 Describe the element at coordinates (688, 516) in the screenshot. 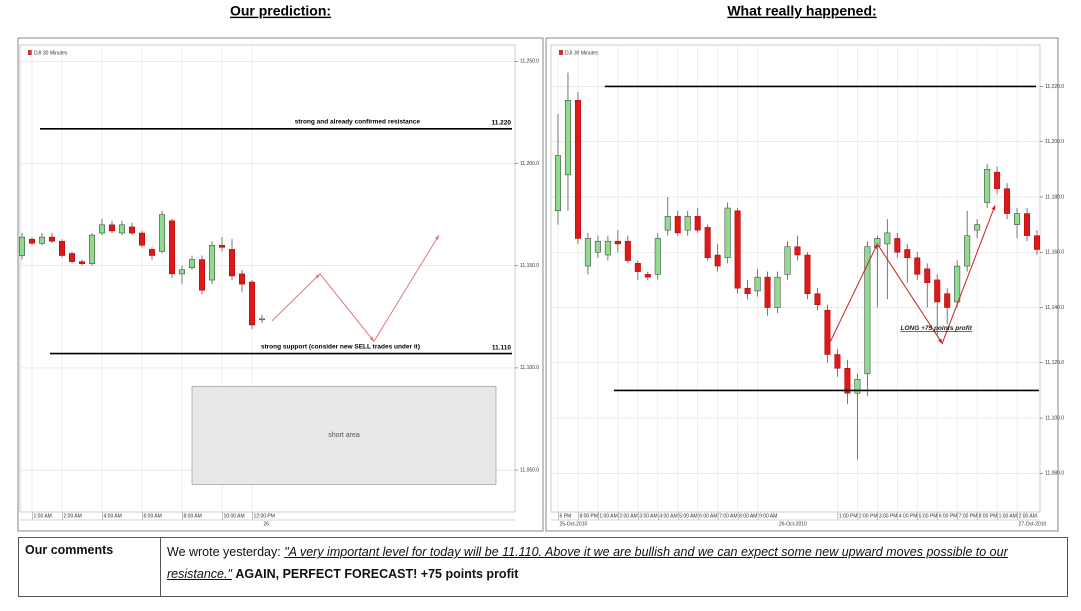

I see `x-tick-label: 5:00 AM` at that location.